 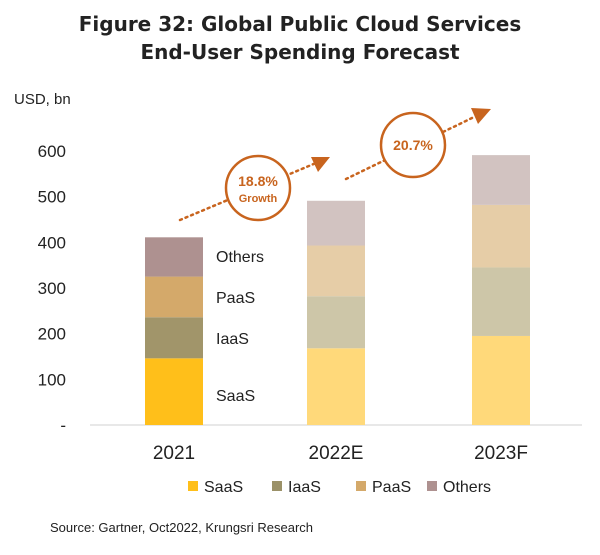 What do you see at coordinates (240, 257) in the screenshot?
I see `segment-label-others: Others` at bounding box center [240, 257].